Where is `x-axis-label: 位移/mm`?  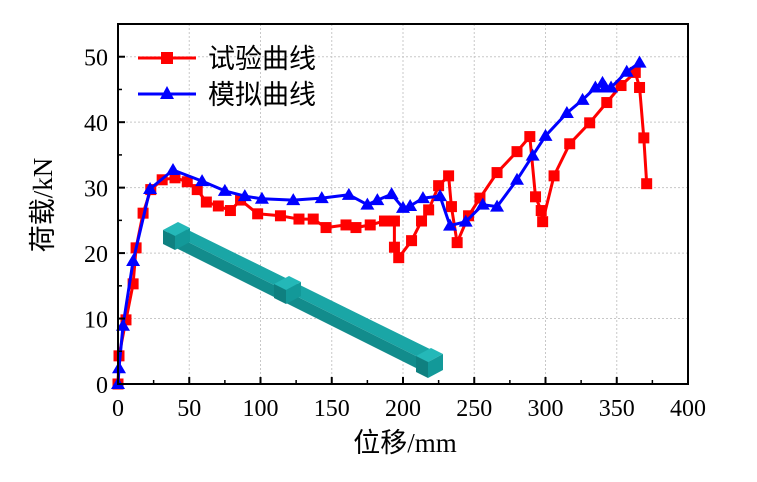 x-axis-label: 位移/mm is located at coordinates (405, 443).